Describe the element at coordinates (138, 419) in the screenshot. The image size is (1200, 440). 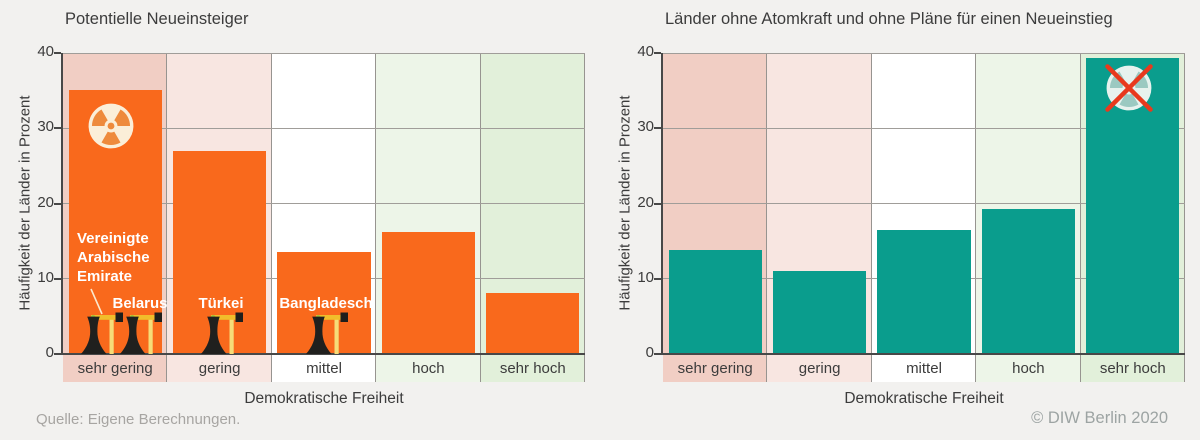
I see `source-note: Quelle: Eigene Berechnungen.` at that location.